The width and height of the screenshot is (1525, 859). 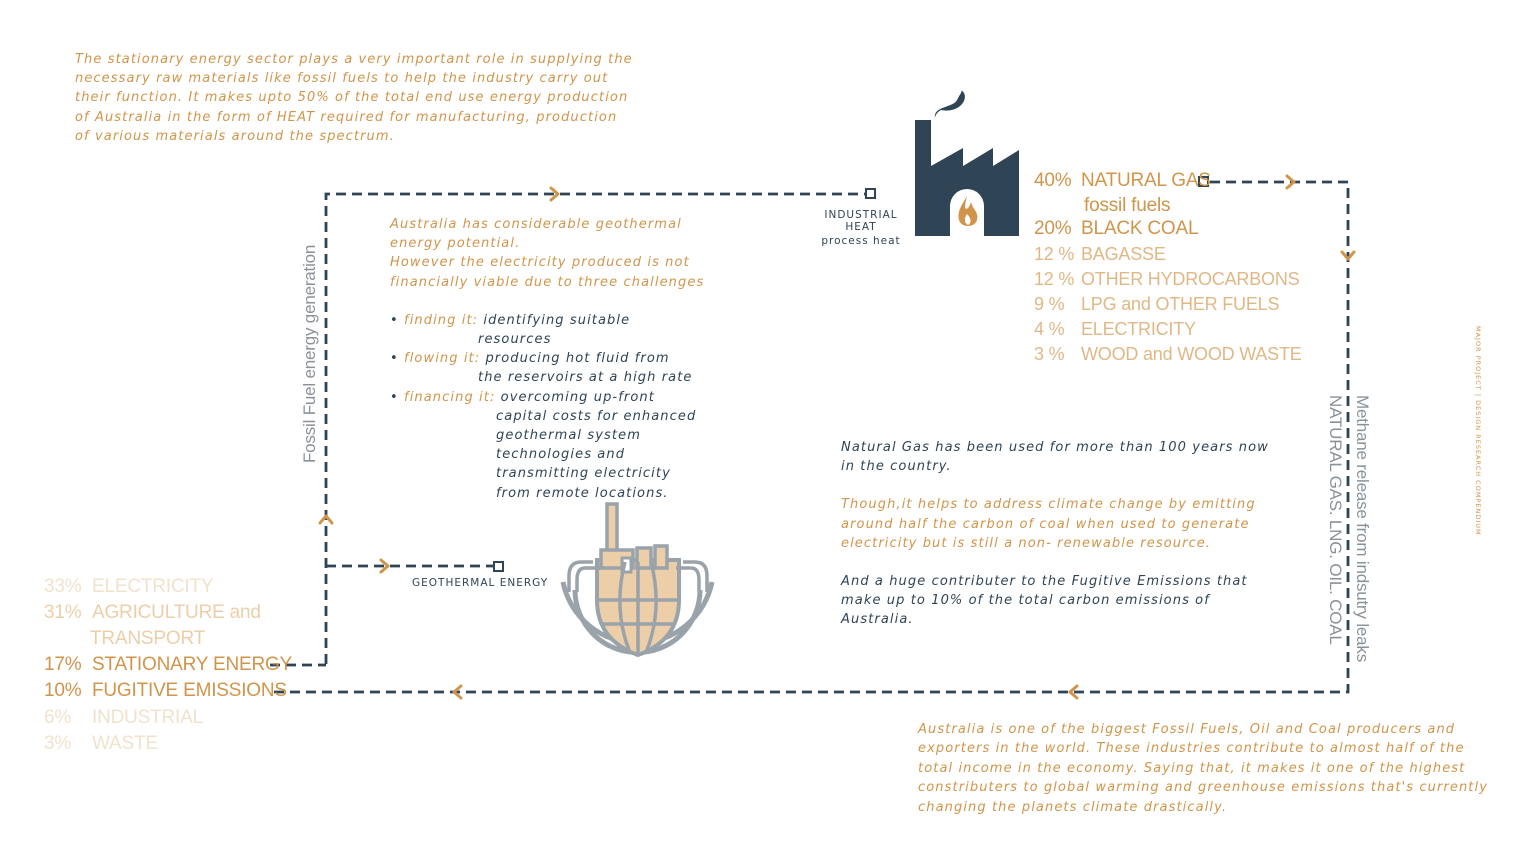 I want to click on industrial-heat-label: INDUSTRIAL HEAT process heat, so click(x=861, y=228).